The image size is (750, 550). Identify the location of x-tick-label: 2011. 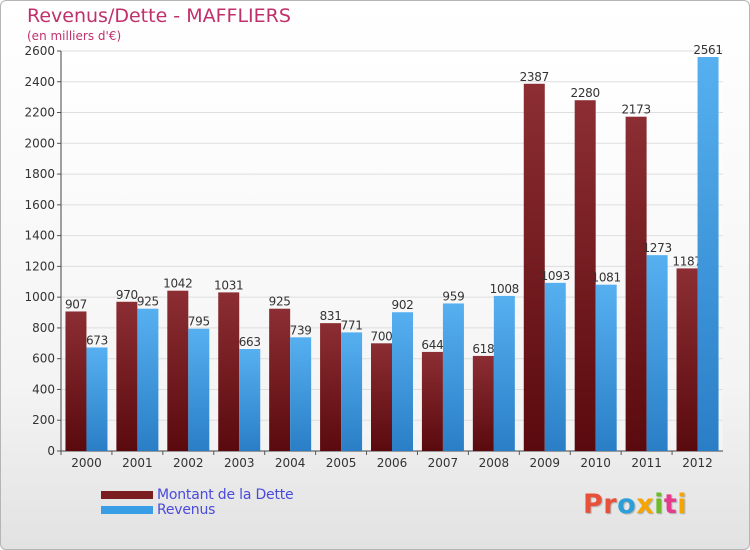
(646, 463).